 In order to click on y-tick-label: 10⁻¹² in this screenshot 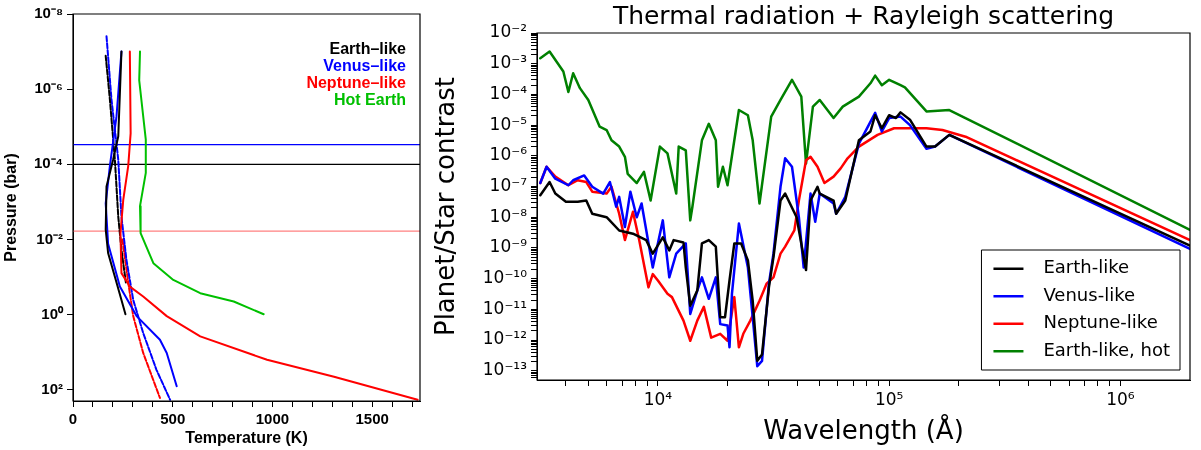, I will do `click(504, 338)`.